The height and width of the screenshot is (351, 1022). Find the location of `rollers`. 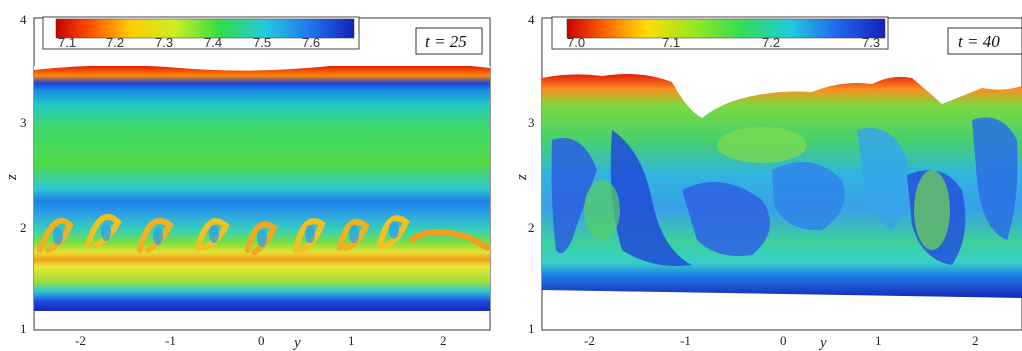

rollers is located at coordinates (264, 234).